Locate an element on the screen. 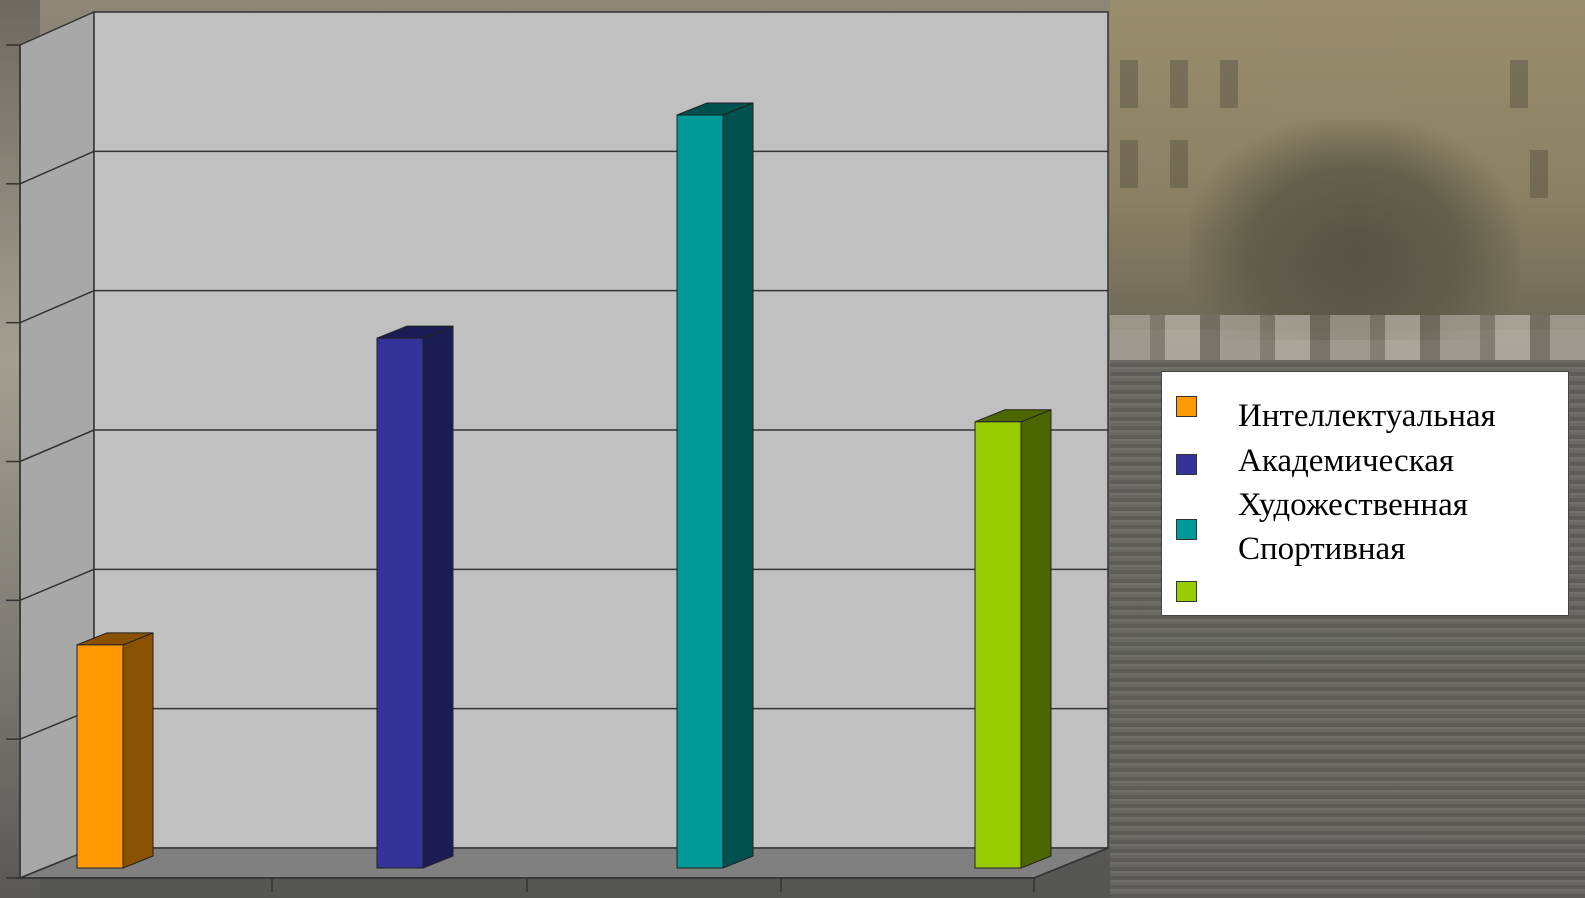  legend-label: Художественная is located at coordinates (1353, 505).